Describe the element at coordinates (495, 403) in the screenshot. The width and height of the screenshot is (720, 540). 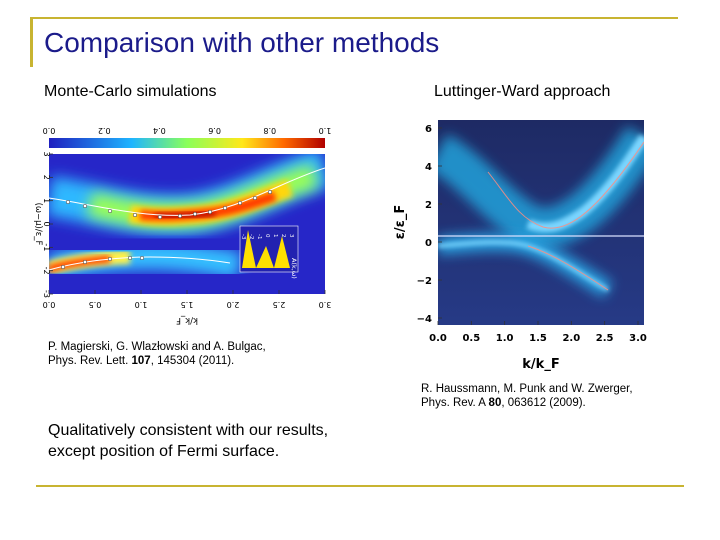
I see `right-ref-volume: 80` at that location.